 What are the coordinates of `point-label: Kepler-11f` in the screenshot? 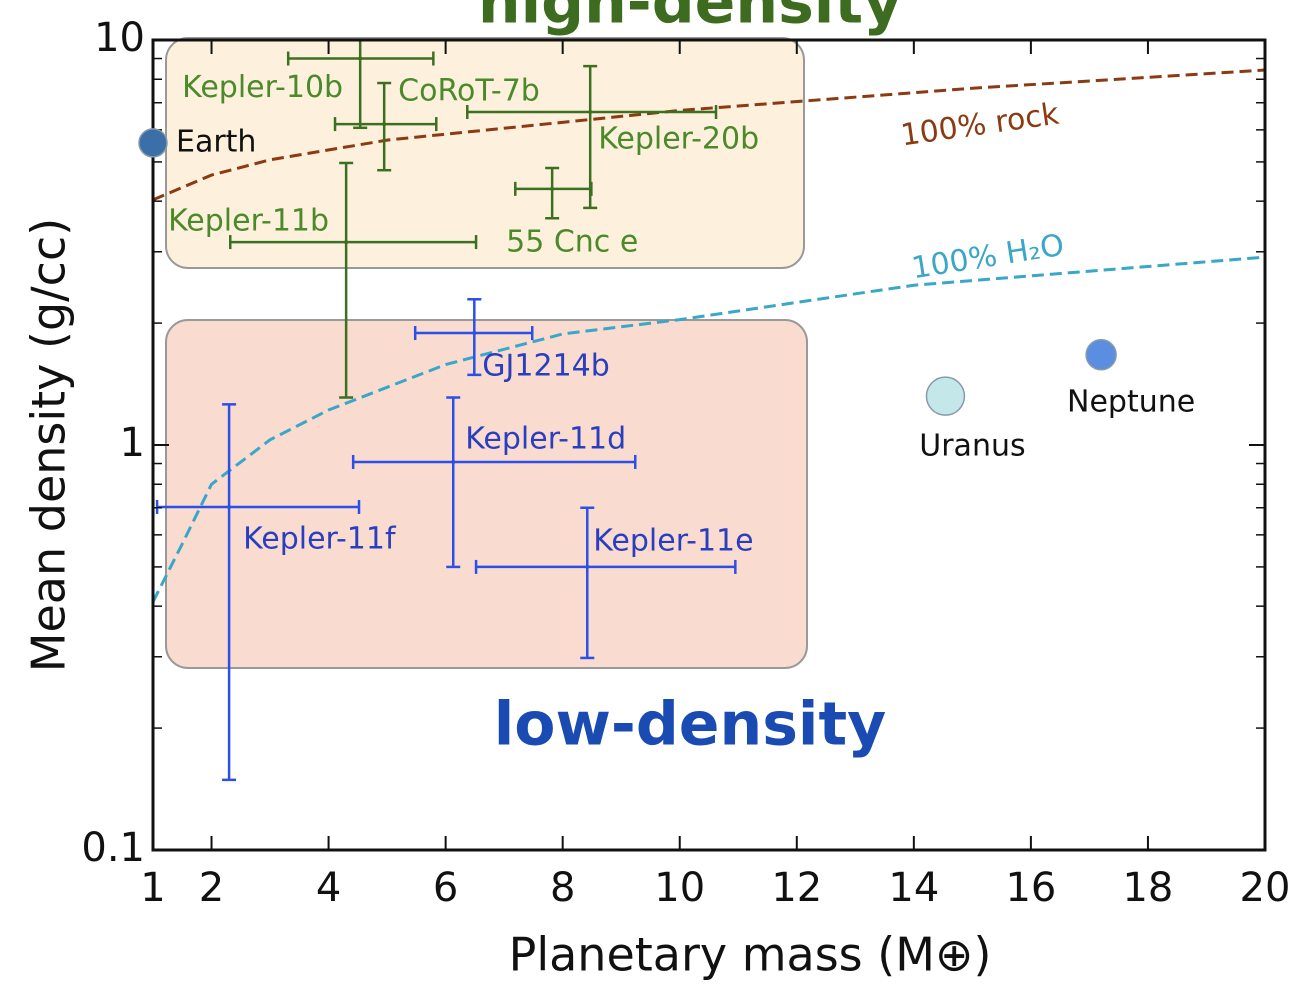 It's located at (320, 538).